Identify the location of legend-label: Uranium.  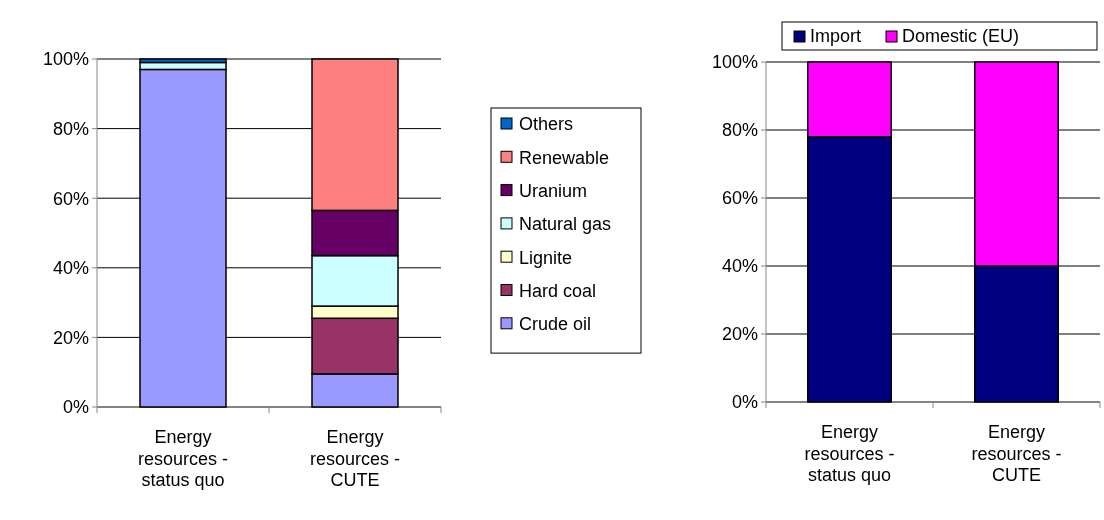
(553, 190).